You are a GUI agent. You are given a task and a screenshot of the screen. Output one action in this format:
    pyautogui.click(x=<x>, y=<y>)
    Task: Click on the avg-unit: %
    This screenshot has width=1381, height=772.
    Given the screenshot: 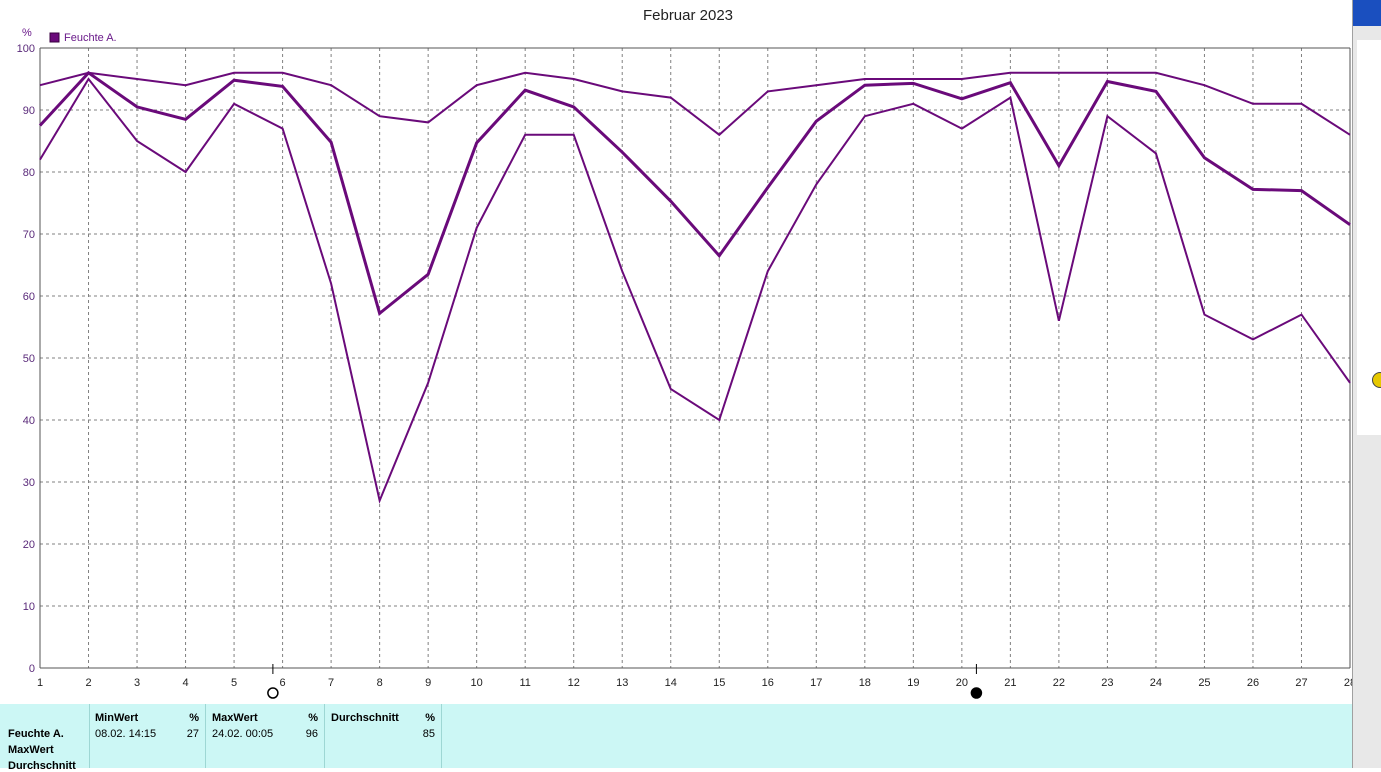 What is the action you would take?
    pyautogui.click(x=430, y=718)
    